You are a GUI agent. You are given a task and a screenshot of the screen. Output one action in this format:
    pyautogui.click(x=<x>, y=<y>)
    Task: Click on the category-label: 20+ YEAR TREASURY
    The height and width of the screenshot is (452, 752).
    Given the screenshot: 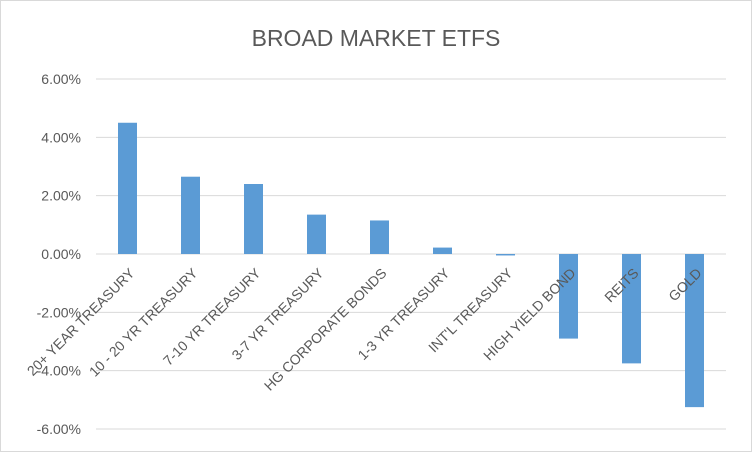 What is the action you would take?
    pyautogui.click(x=81, y=321)
    